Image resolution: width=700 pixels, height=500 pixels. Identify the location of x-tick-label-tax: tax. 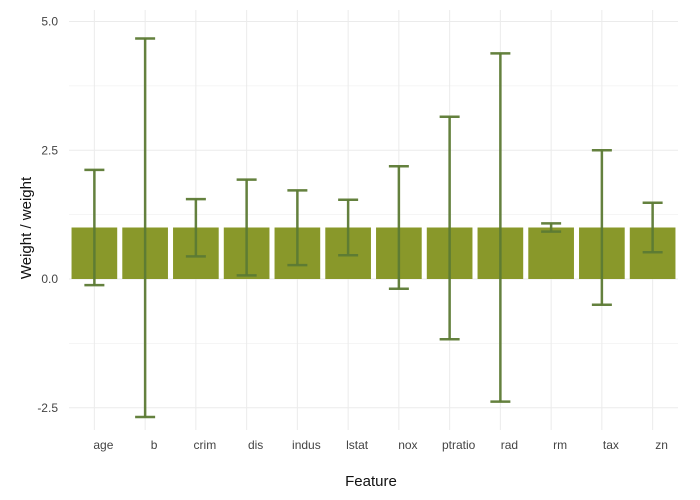
(611, 445).